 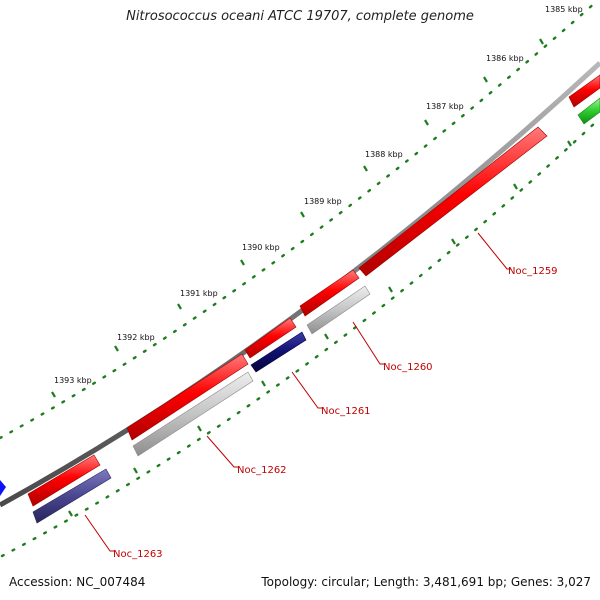 What do you see at coordinates (73, 380) in the screenshot?
I see `tick-label: 1393 kbp` at bounding box center [73, 380].